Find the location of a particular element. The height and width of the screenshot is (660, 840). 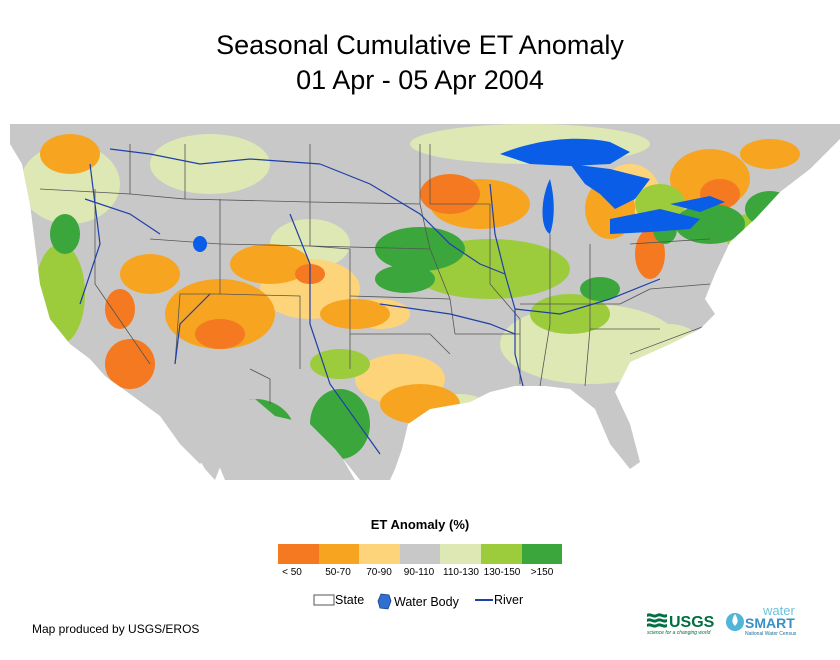

legend-swatch-lt50 is located at coordinates (298, 554).